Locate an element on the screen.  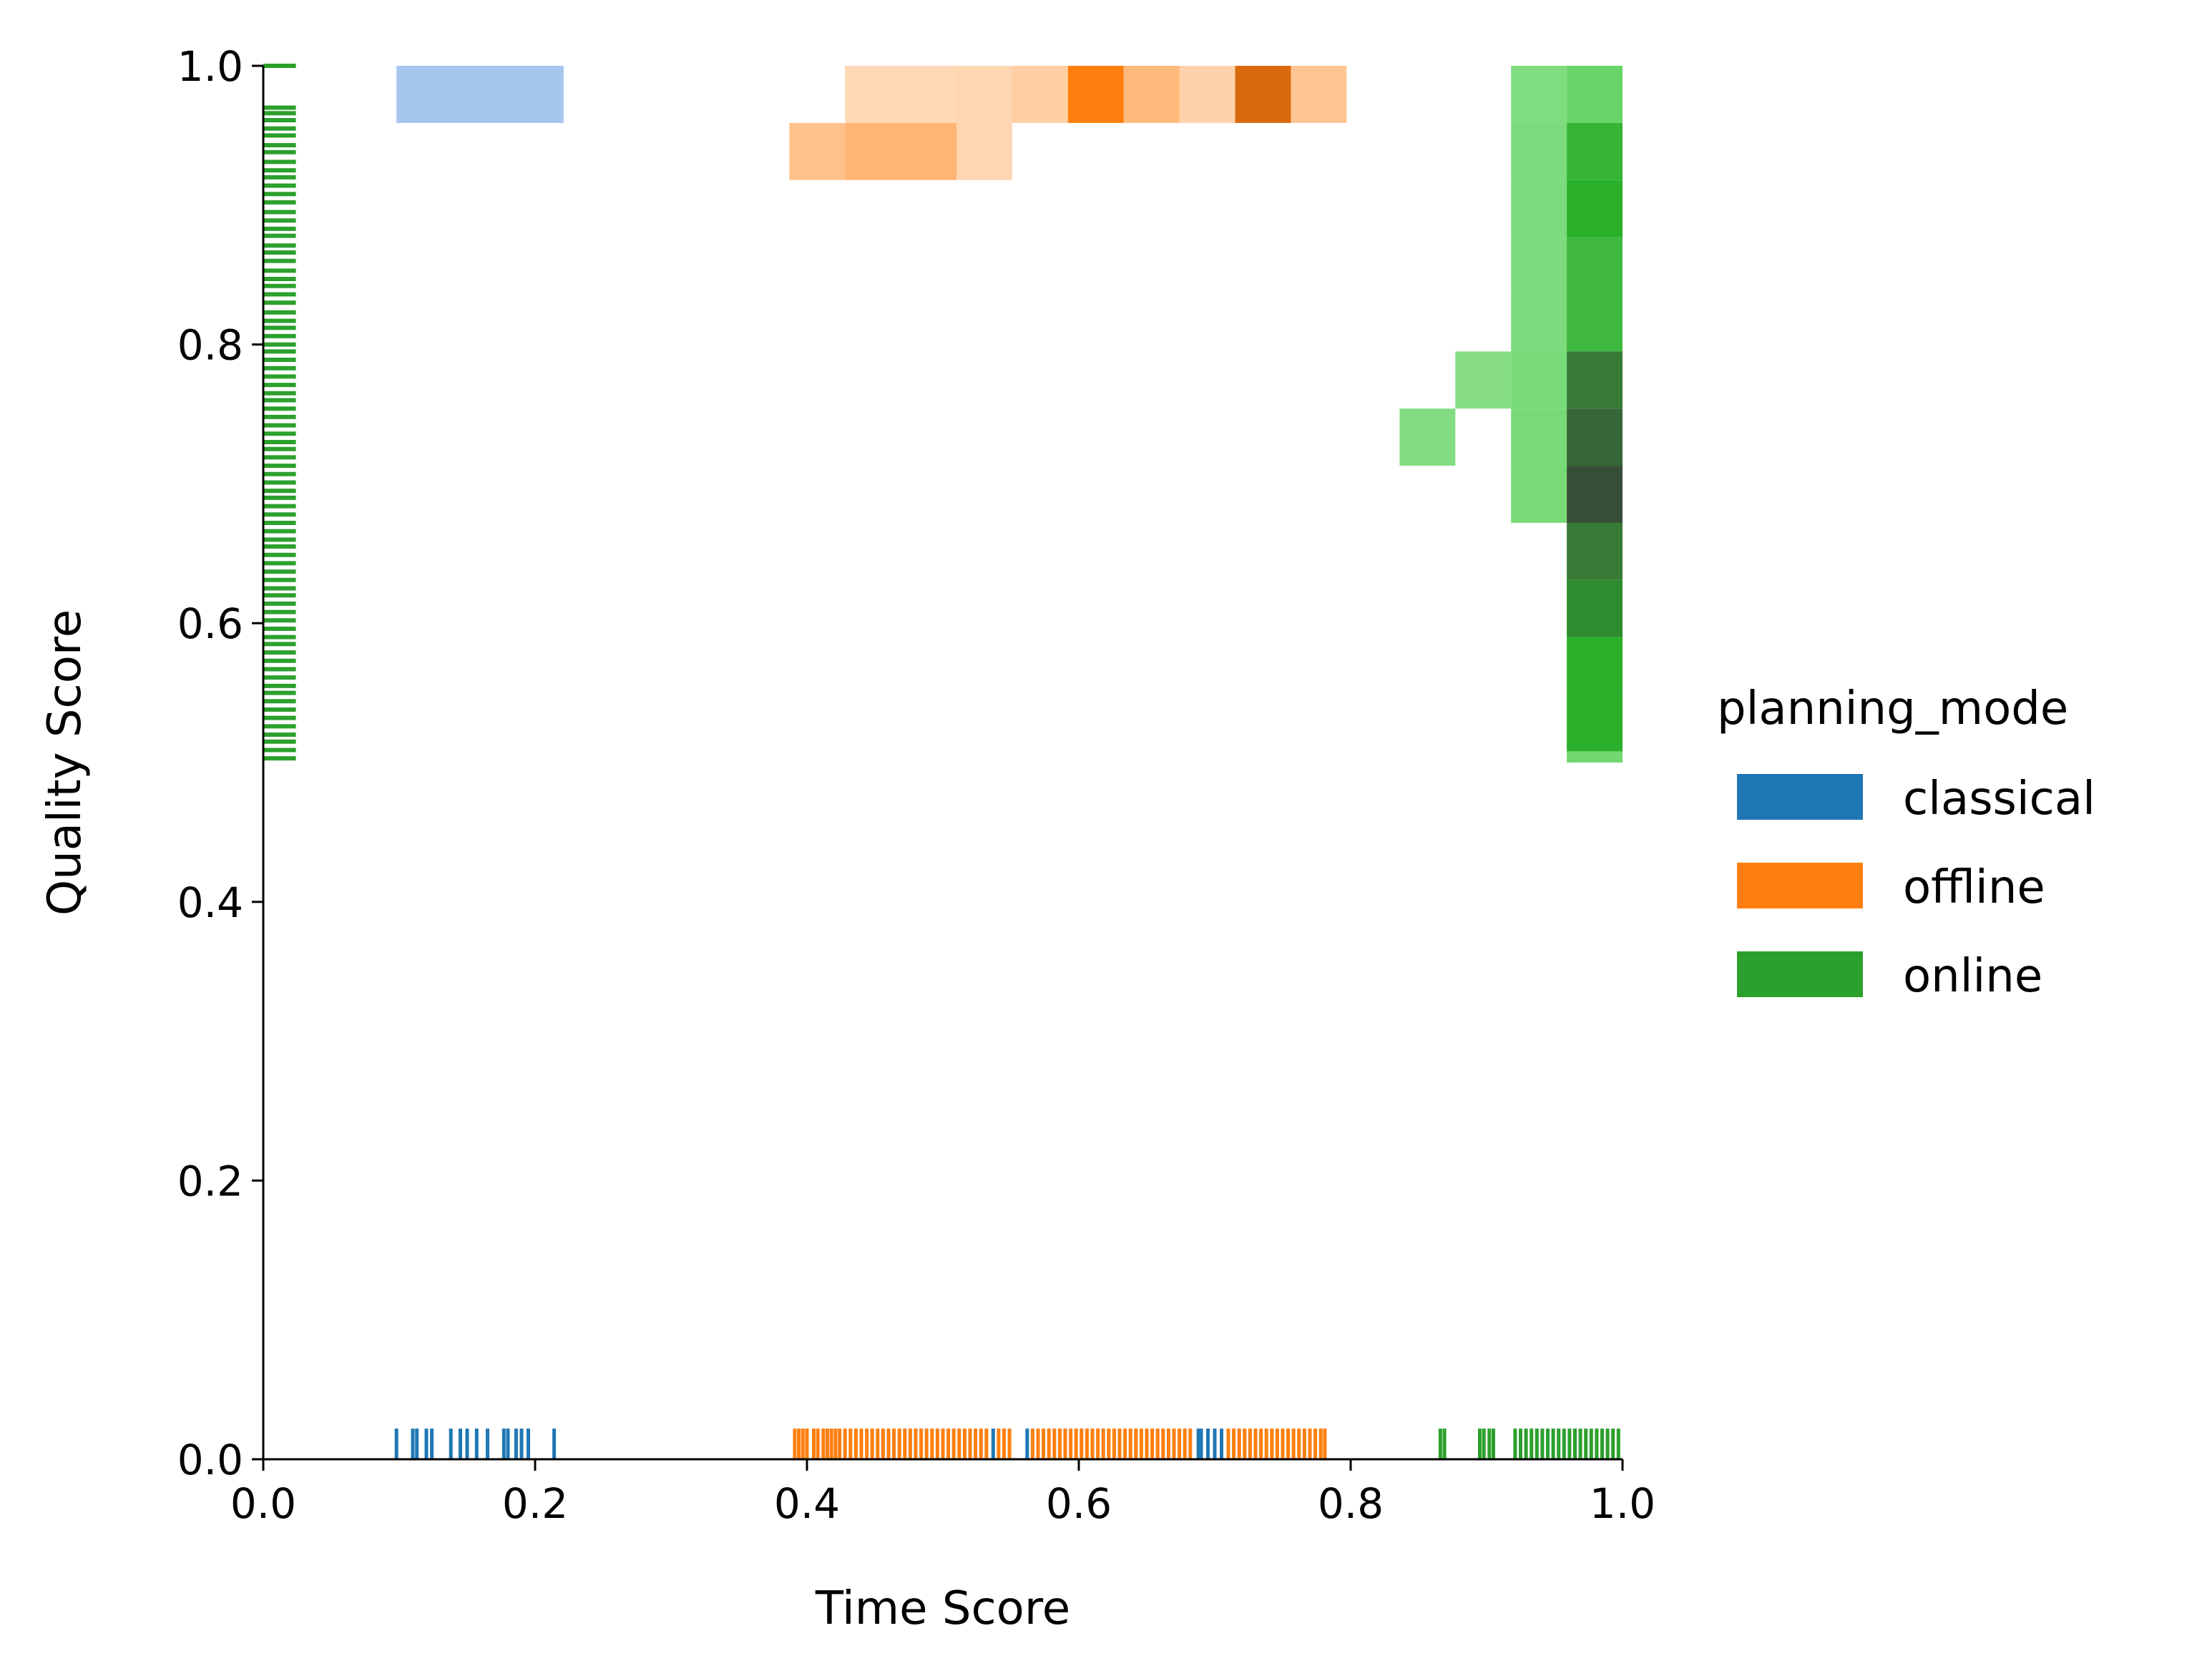
x-tick-label: 0.6 is located at coordinates (1079, 1503).